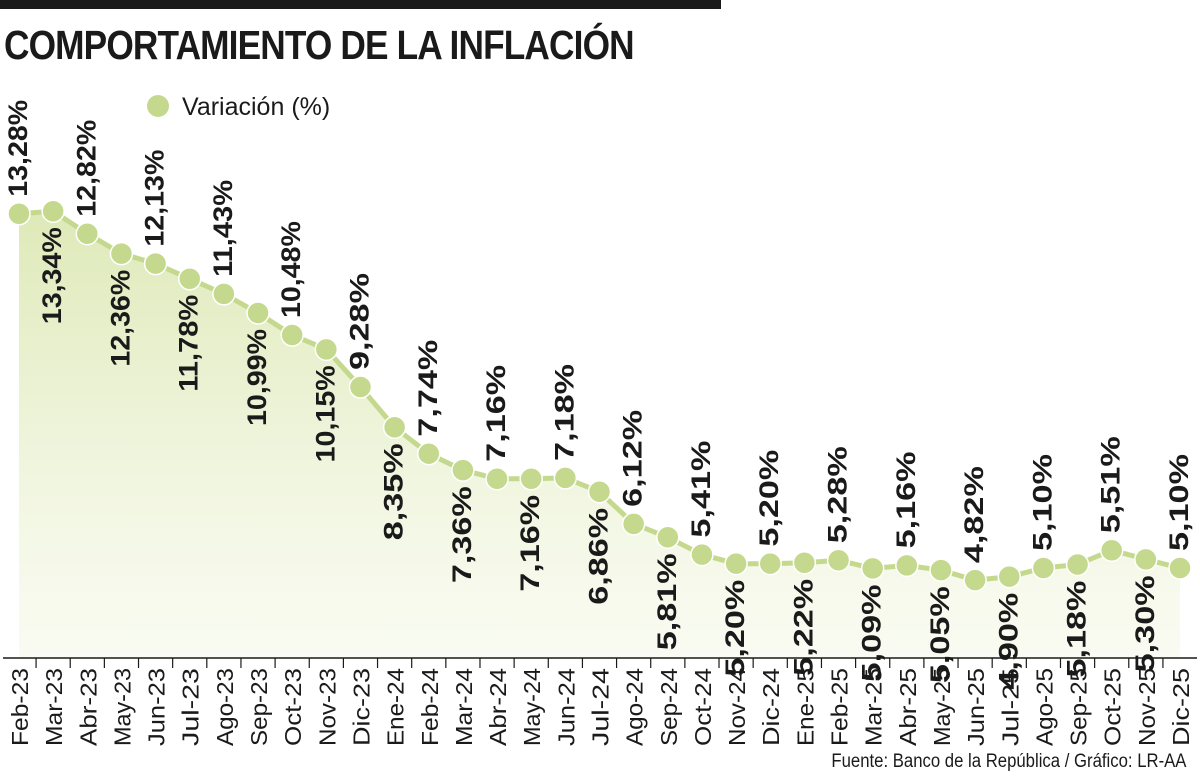 The image size is (1200, 779). What do you see at coordinates (601, 707) in the screenshot?
I see `x-tick-label: Jul-24` at bounding box center [601, 707].